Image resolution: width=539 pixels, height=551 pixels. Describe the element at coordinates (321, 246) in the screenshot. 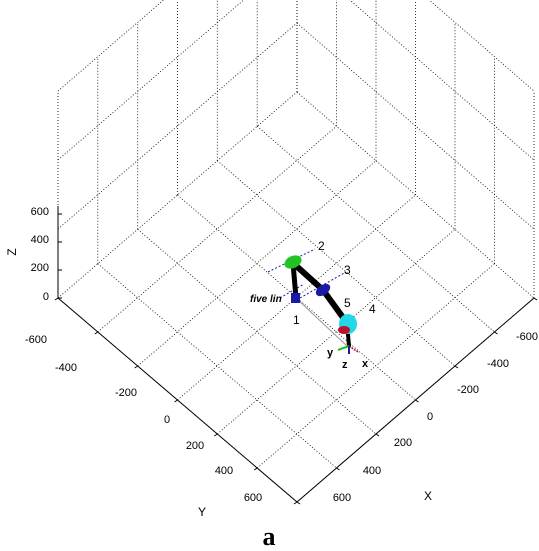

I see `joint-label: 2` at that location.